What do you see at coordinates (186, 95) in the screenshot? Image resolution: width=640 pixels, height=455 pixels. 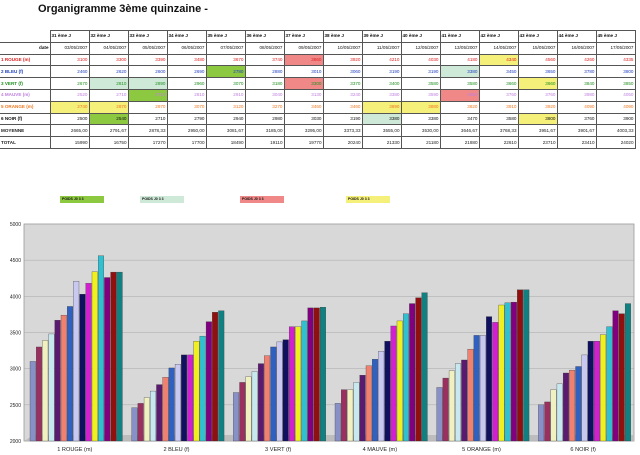 I see `subject-row-cell: 2810` at bounding box center [186, 95].